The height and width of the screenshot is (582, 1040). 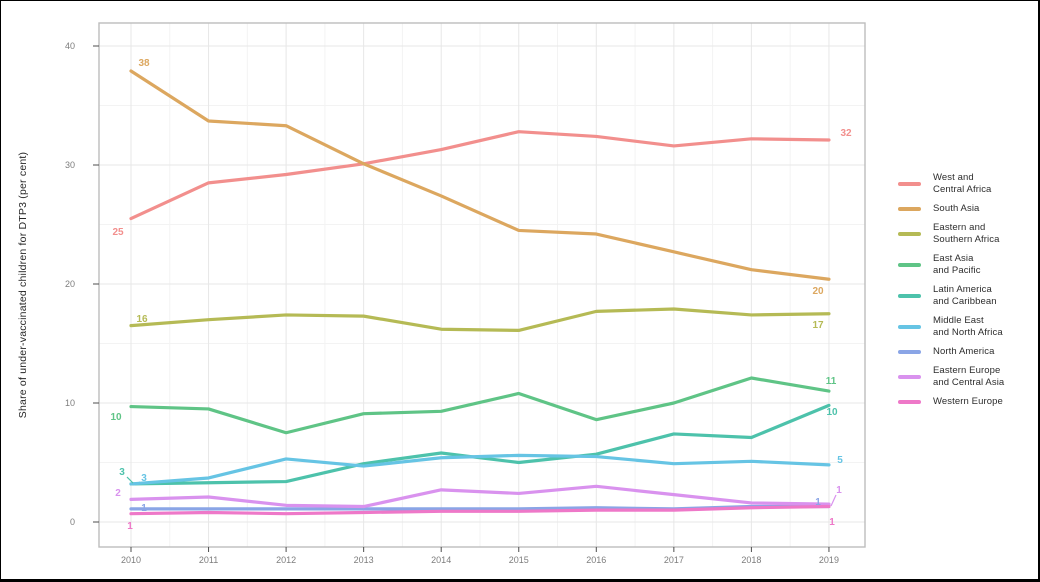 What do you see at coordinates (964, 351) in the screenshot?
I see `legend-label: North America` at bounding box center [964, 351].